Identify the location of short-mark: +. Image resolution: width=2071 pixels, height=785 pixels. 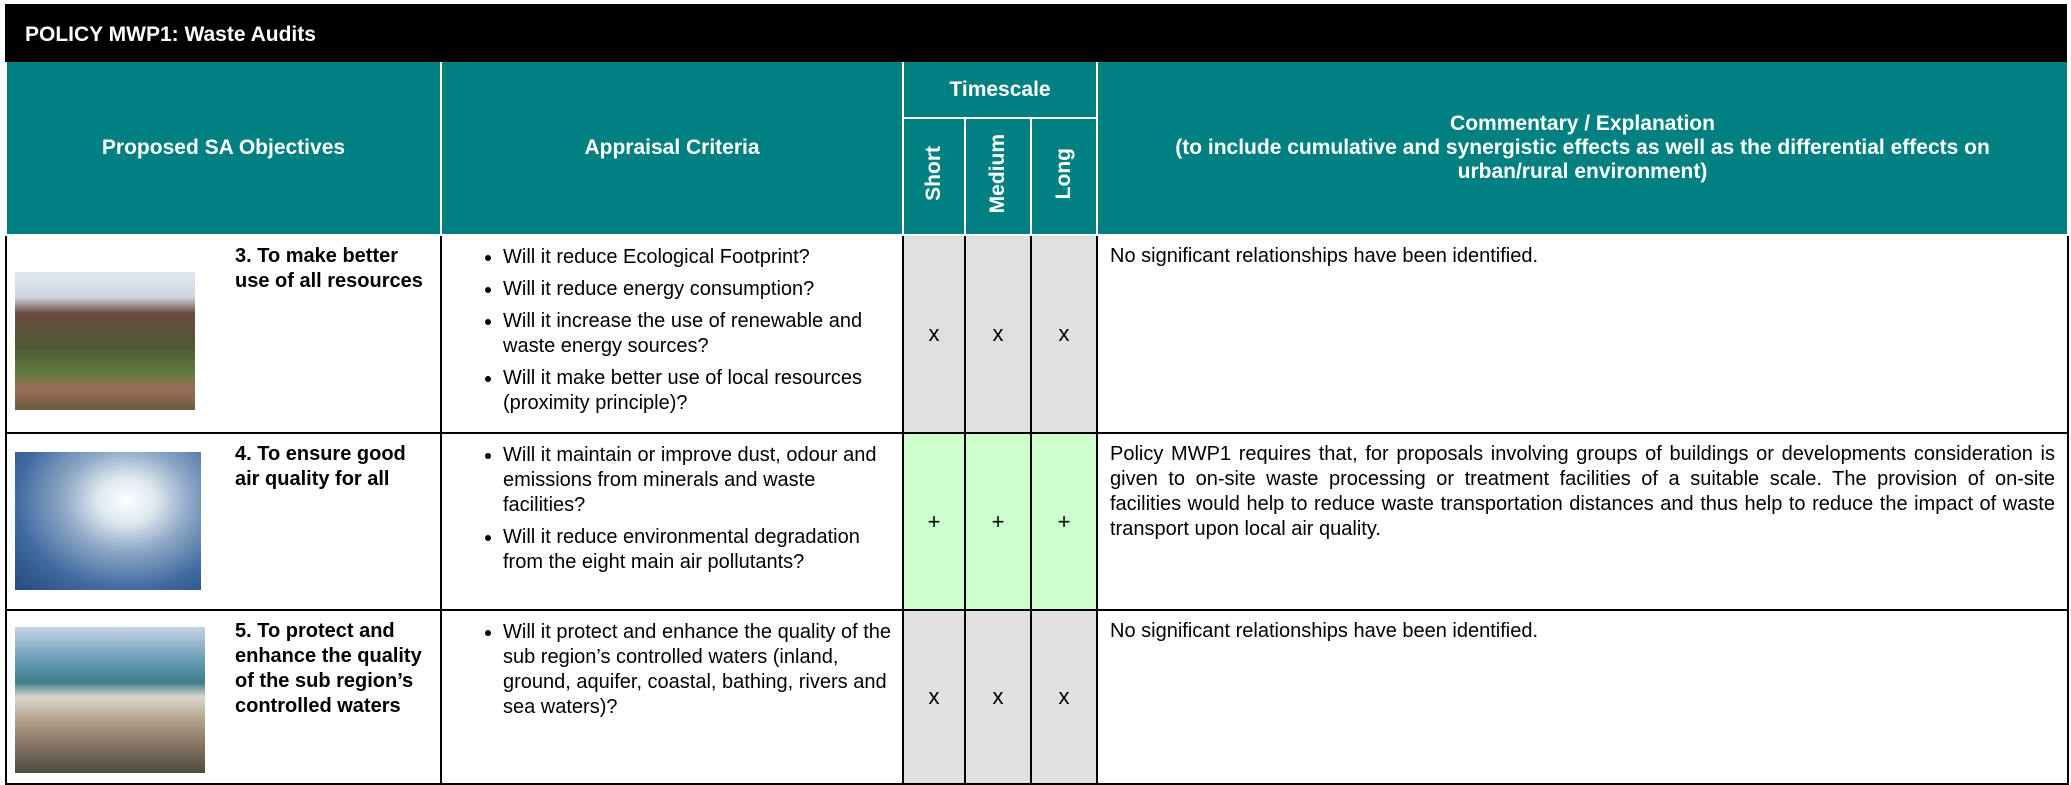
(934, 521).